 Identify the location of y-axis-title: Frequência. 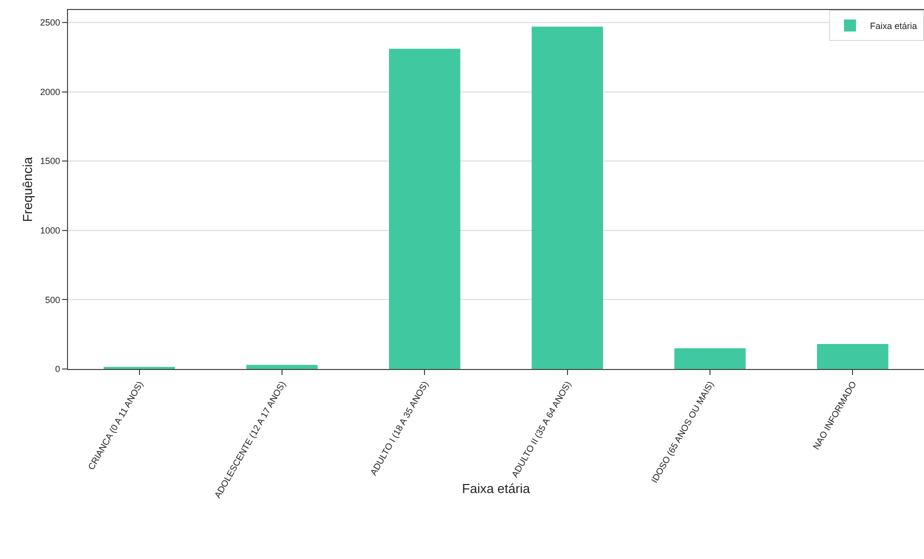
(27, 189).